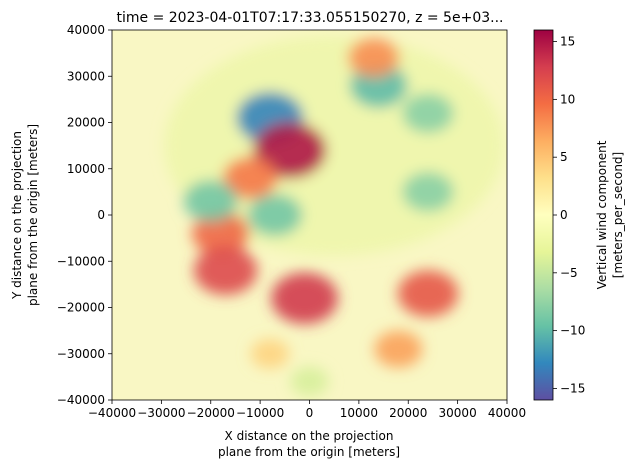 The image size is (636, 469). What do you see at coordinates (572, 331) in the screenshot?
I see `colorbar-tick-label: −10` at bounding box center [572, 331].